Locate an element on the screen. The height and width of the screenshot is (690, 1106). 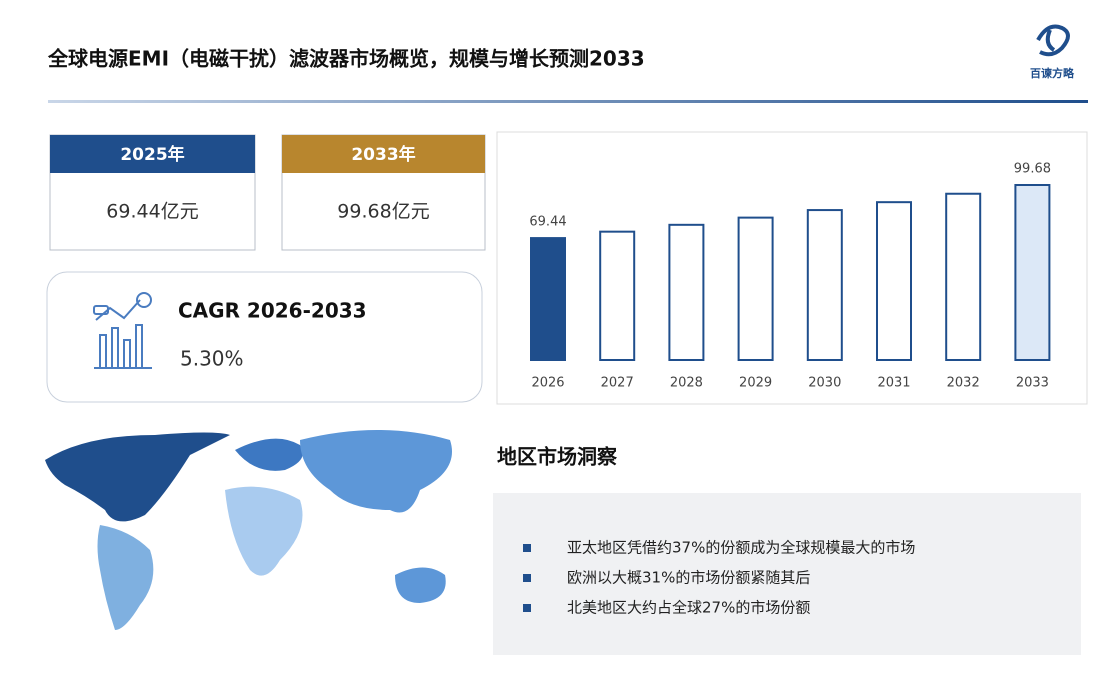
x-tick-label: 2028 is located at coordinates (686, 383).